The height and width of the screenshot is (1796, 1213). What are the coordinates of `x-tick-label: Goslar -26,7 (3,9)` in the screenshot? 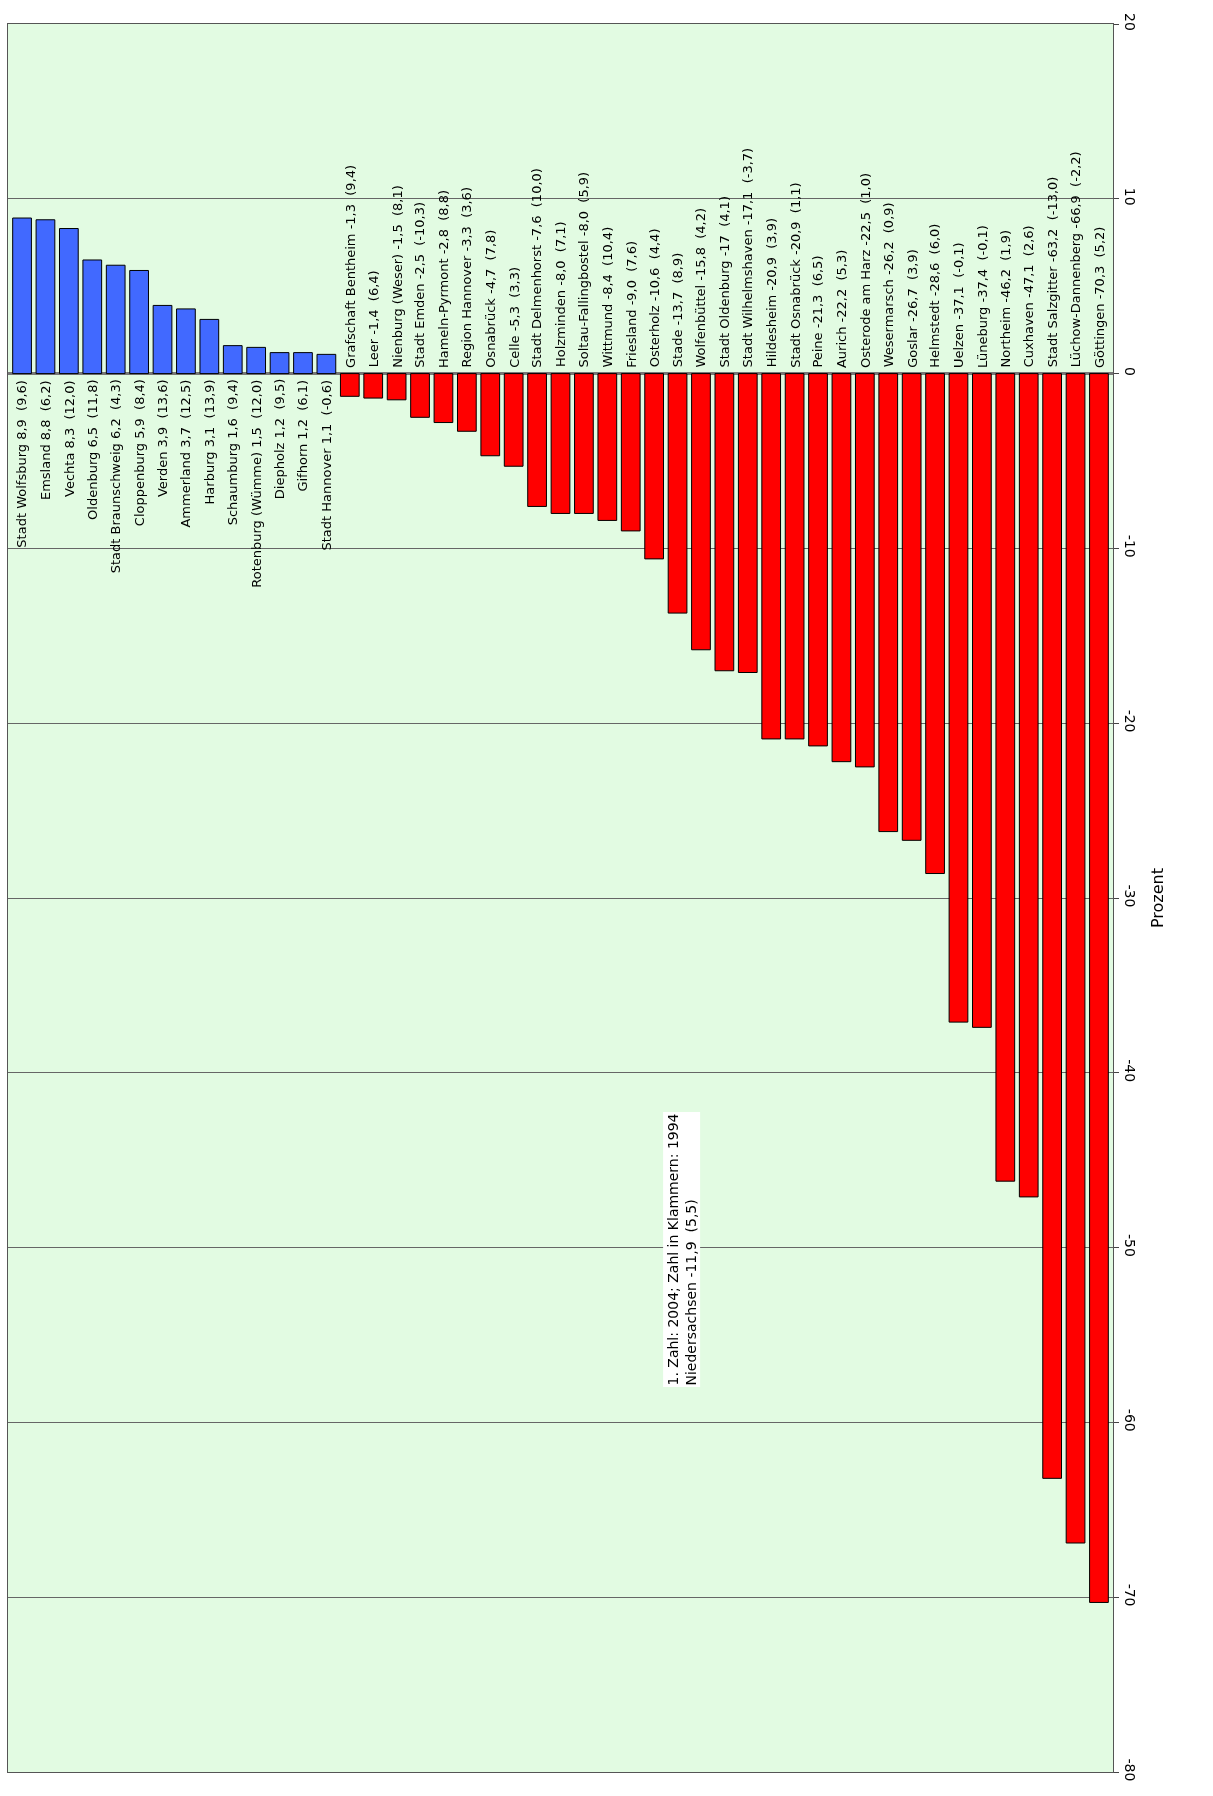 It's located at (912, 308).